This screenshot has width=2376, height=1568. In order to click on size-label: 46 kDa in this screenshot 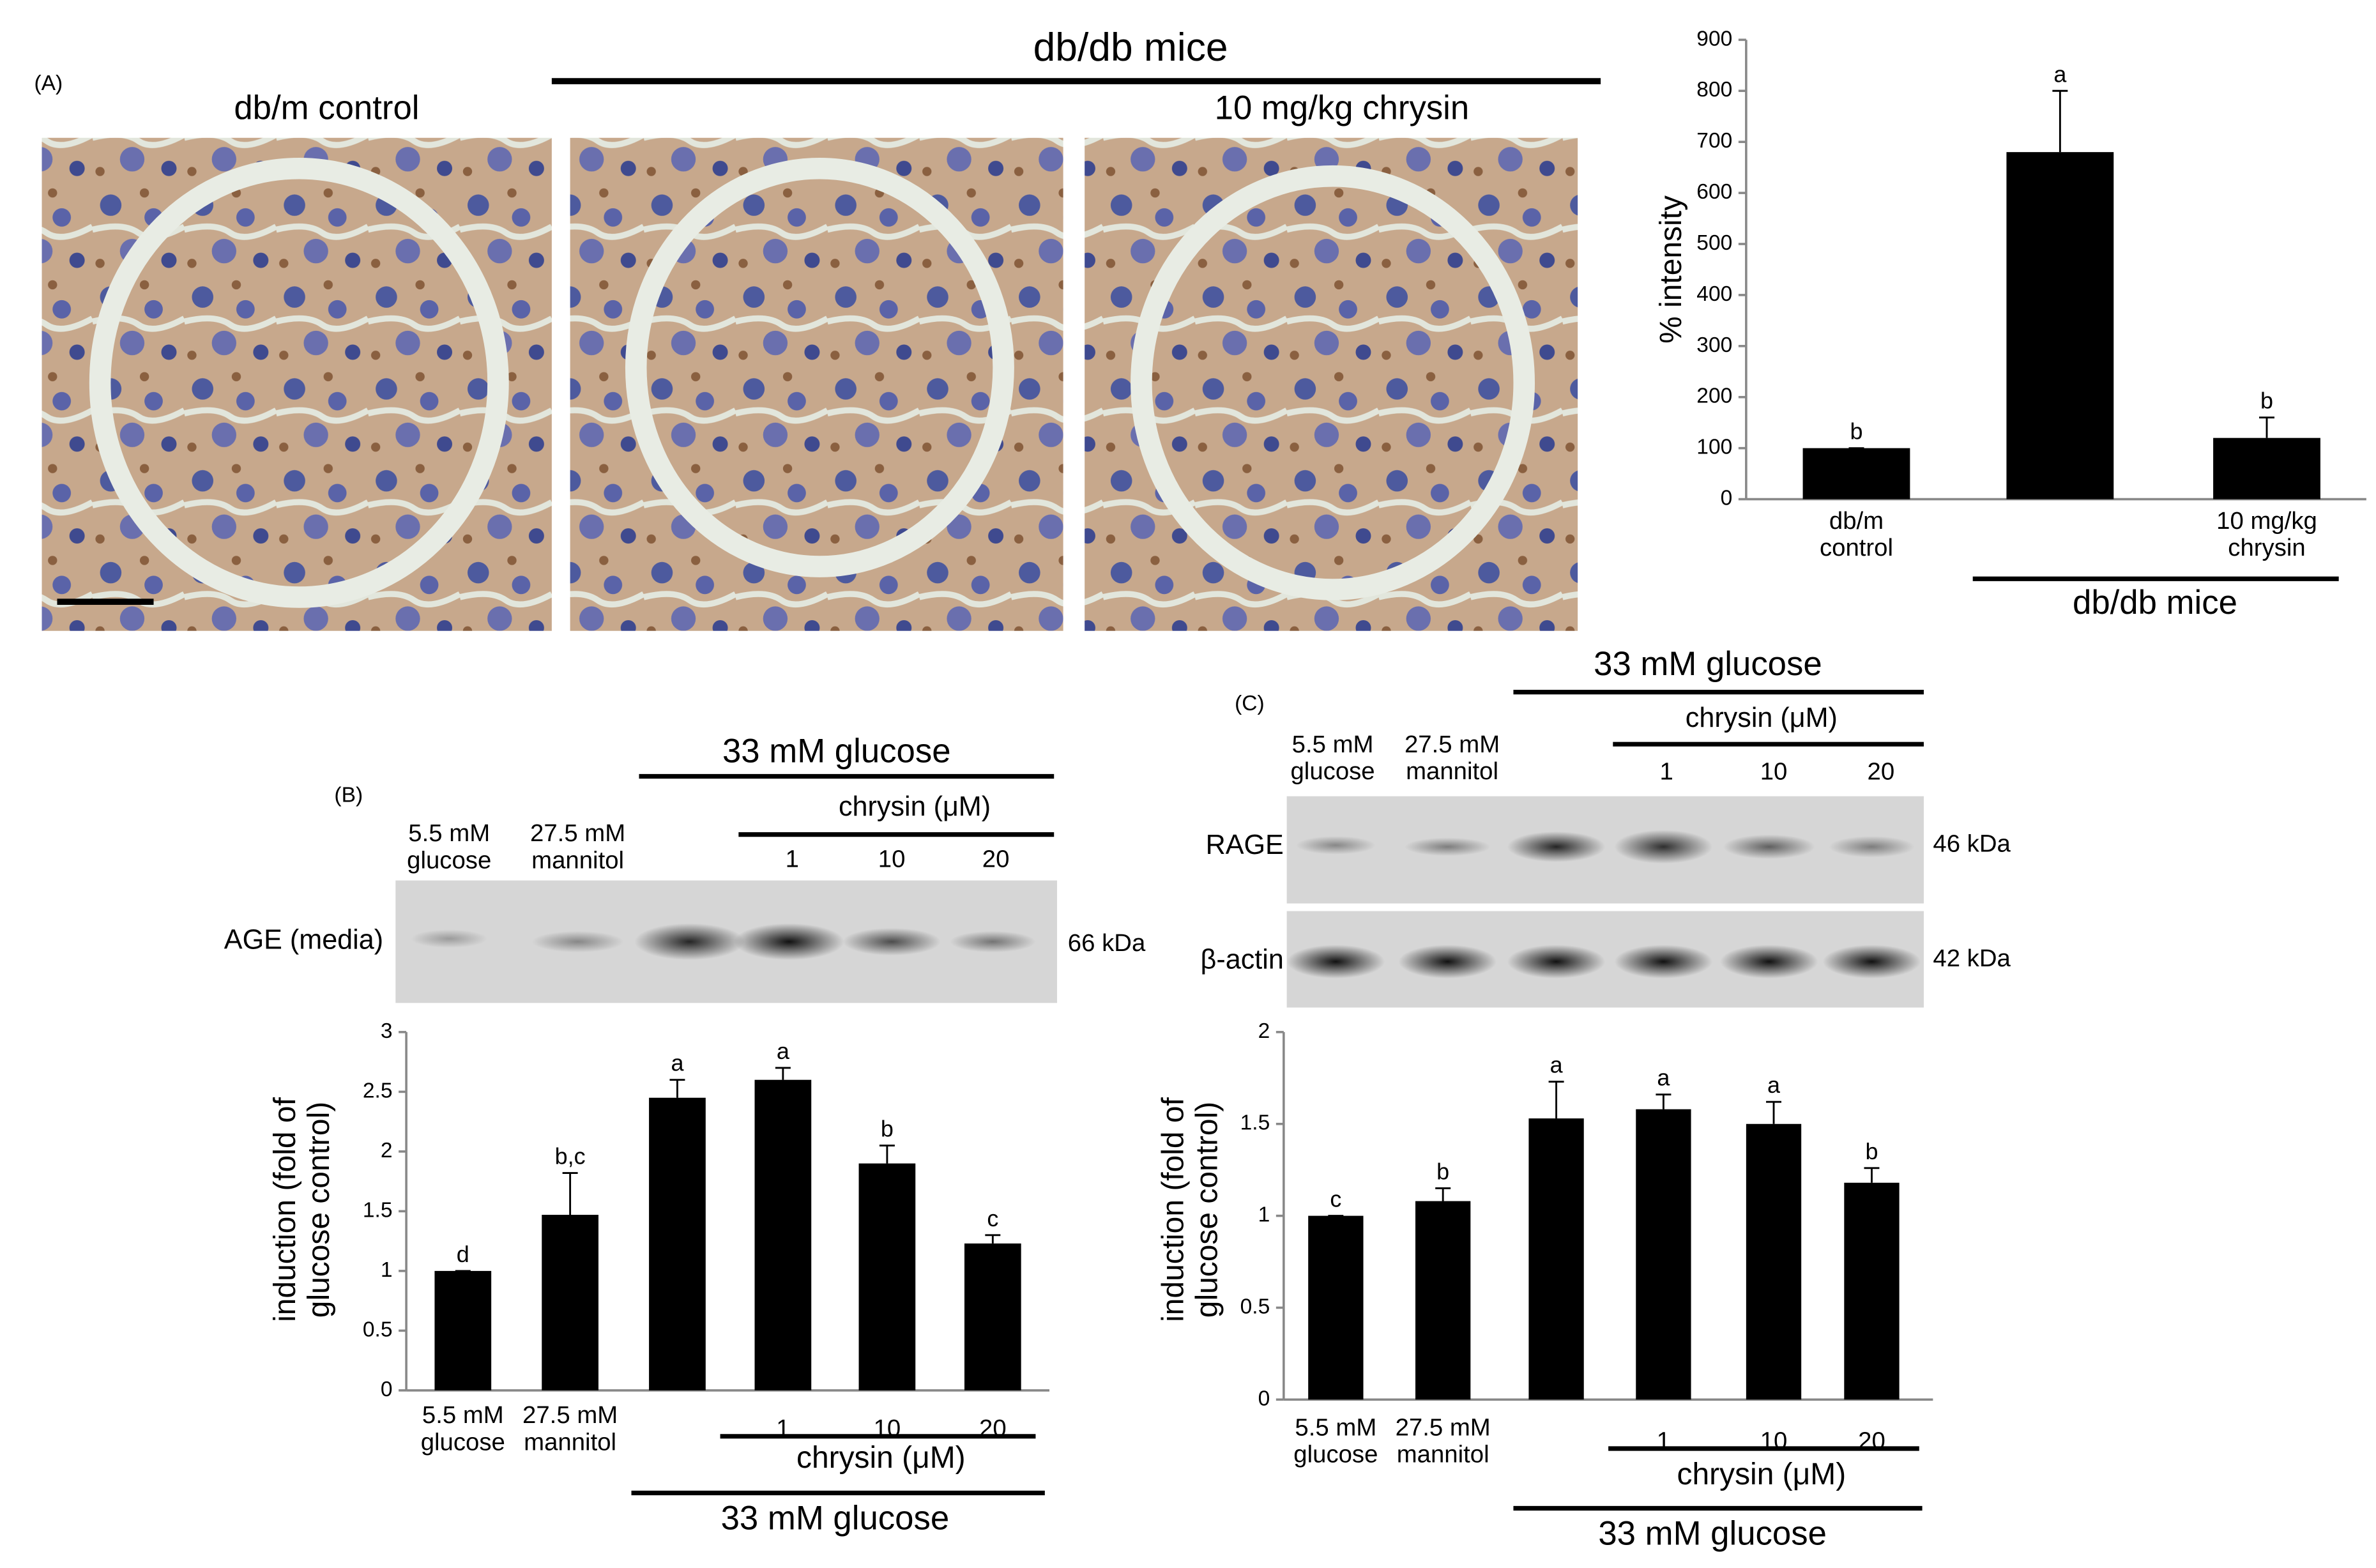, I will do `click(1972, 844)`.